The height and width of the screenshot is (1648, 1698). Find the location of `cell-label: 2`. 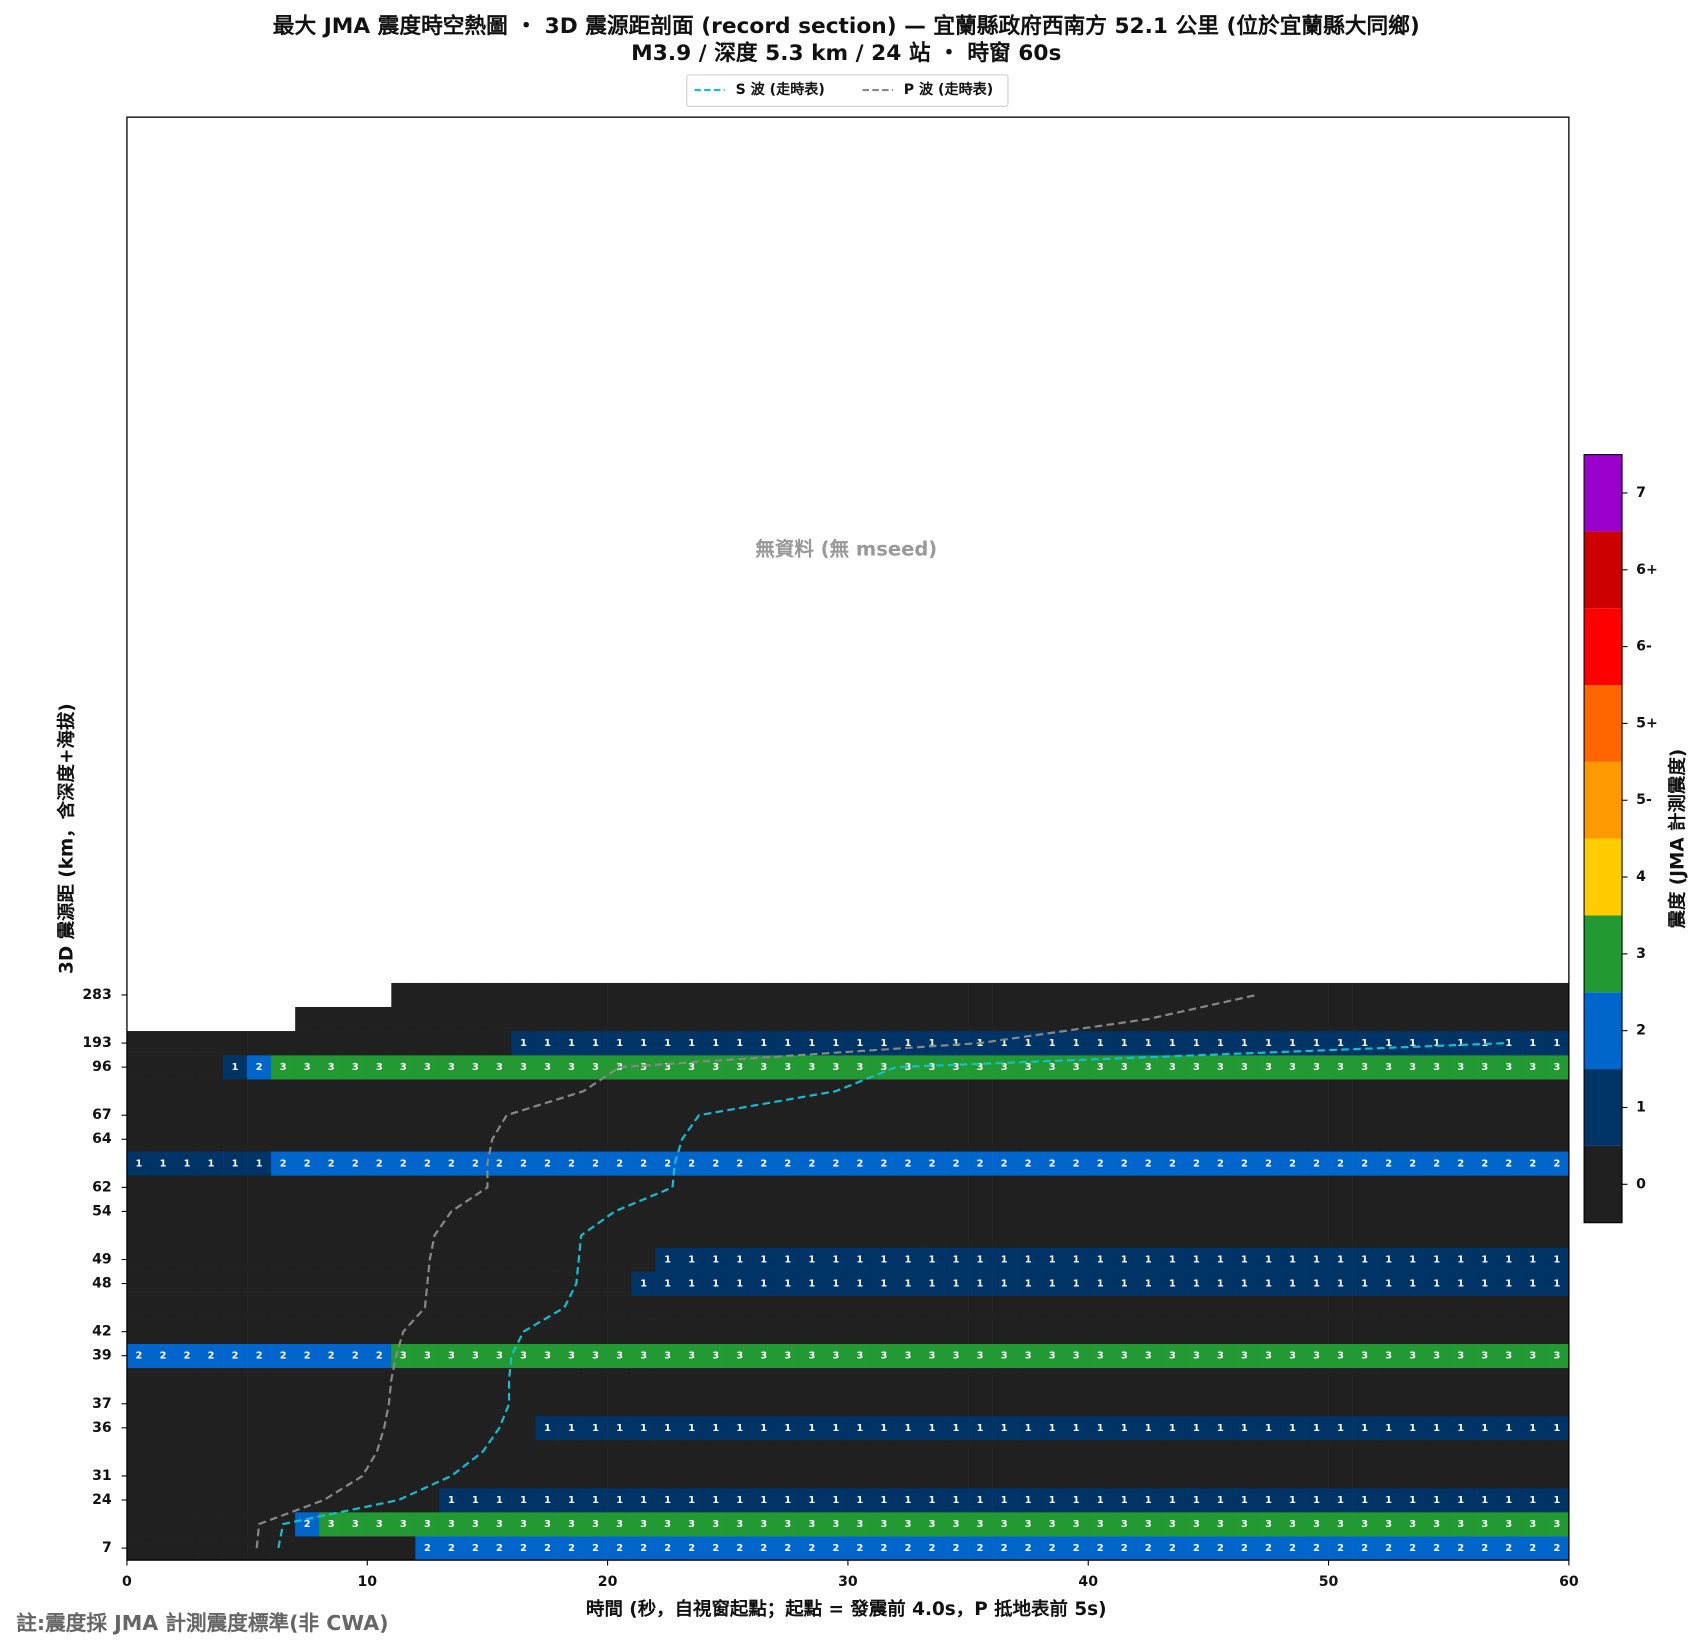

cell-label: 2 is located at coordinates (1436, 1163).